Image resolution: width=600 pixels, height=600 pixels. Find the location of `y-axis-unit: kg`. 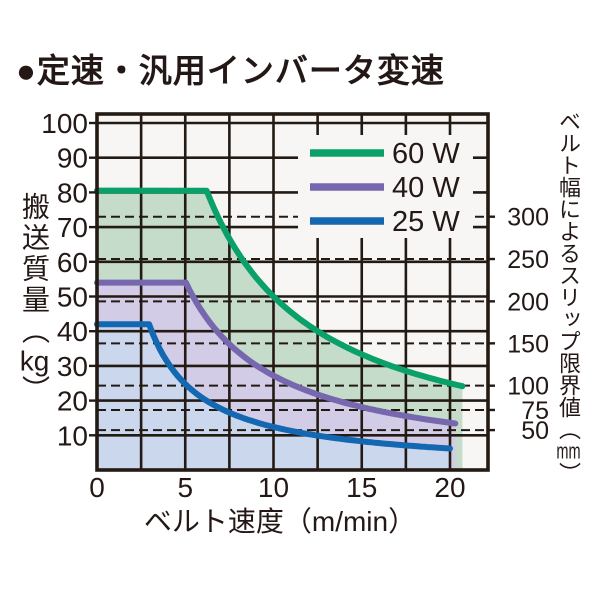

y-axis-unit: kg is located at coordinates (34, 361).